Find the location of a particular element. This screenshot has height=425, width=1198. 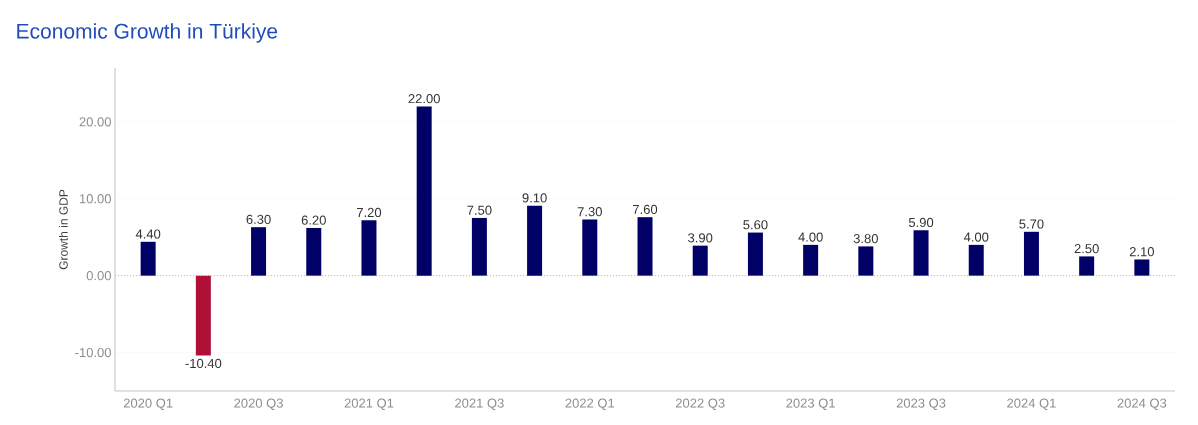

data-label: 6.30 is located at coordinates (258, 219).